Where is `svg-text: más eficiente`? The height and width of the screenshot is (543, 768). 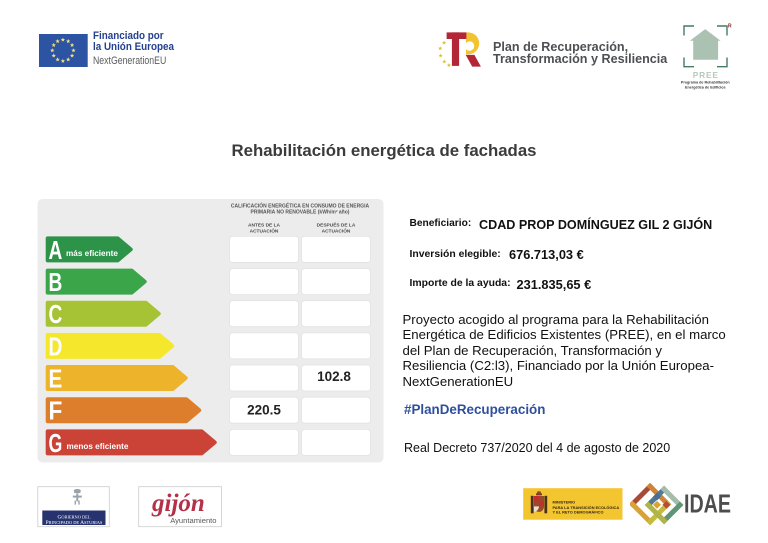 svg-text: más eficiente is located at coordinates (92, 253).